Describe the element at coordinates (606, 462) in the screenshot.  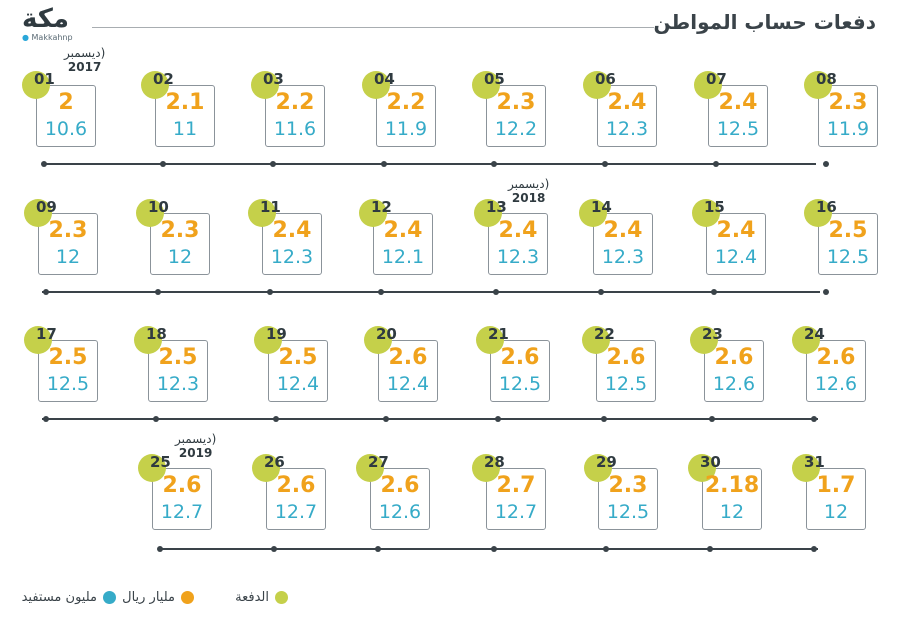
I see `payment-number: 29` at that location.